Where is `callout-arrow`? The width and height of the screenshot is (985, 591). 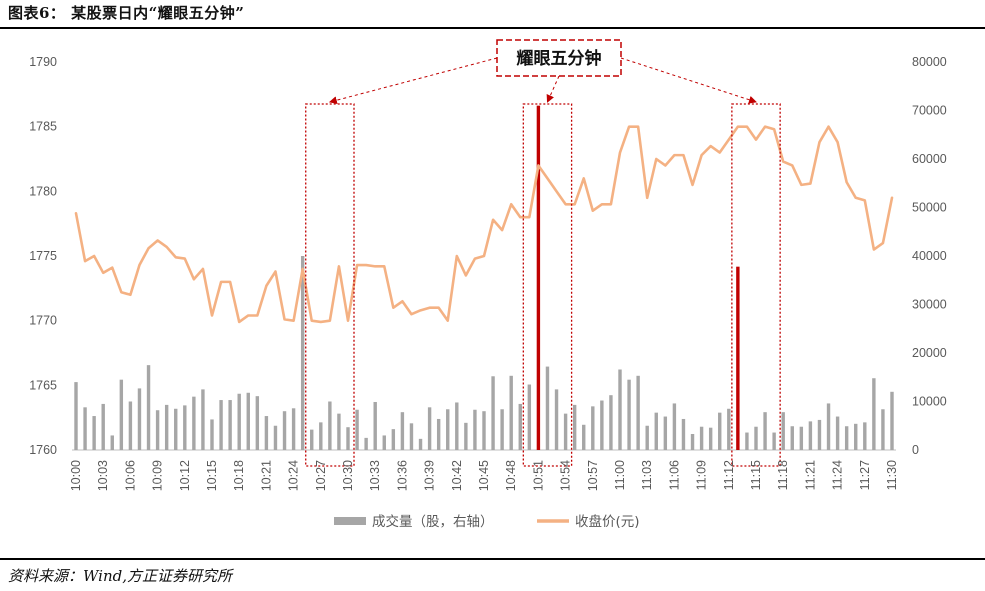
callout-arrow is located at coordinates (413, 81).